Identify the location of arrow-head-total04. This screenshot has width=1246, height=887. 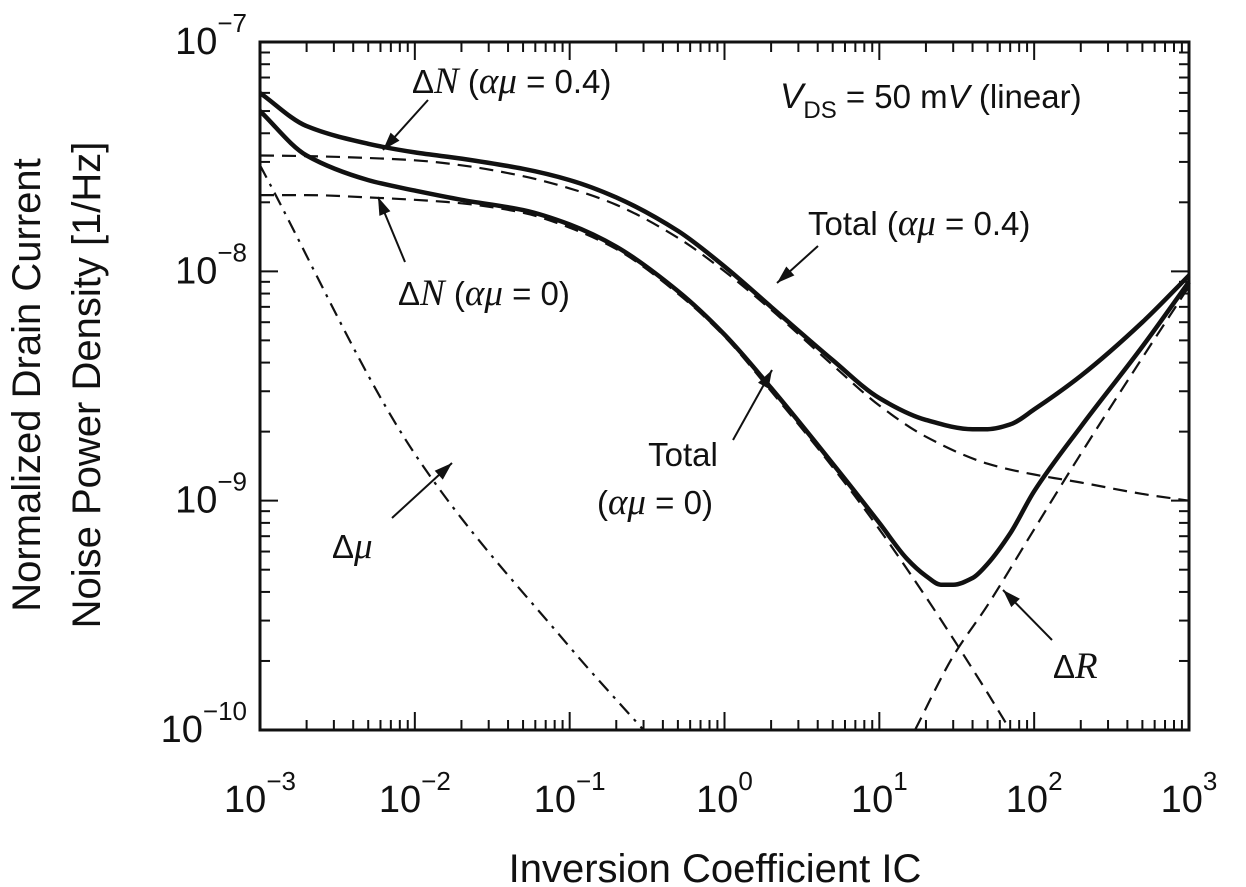
(786, 274).